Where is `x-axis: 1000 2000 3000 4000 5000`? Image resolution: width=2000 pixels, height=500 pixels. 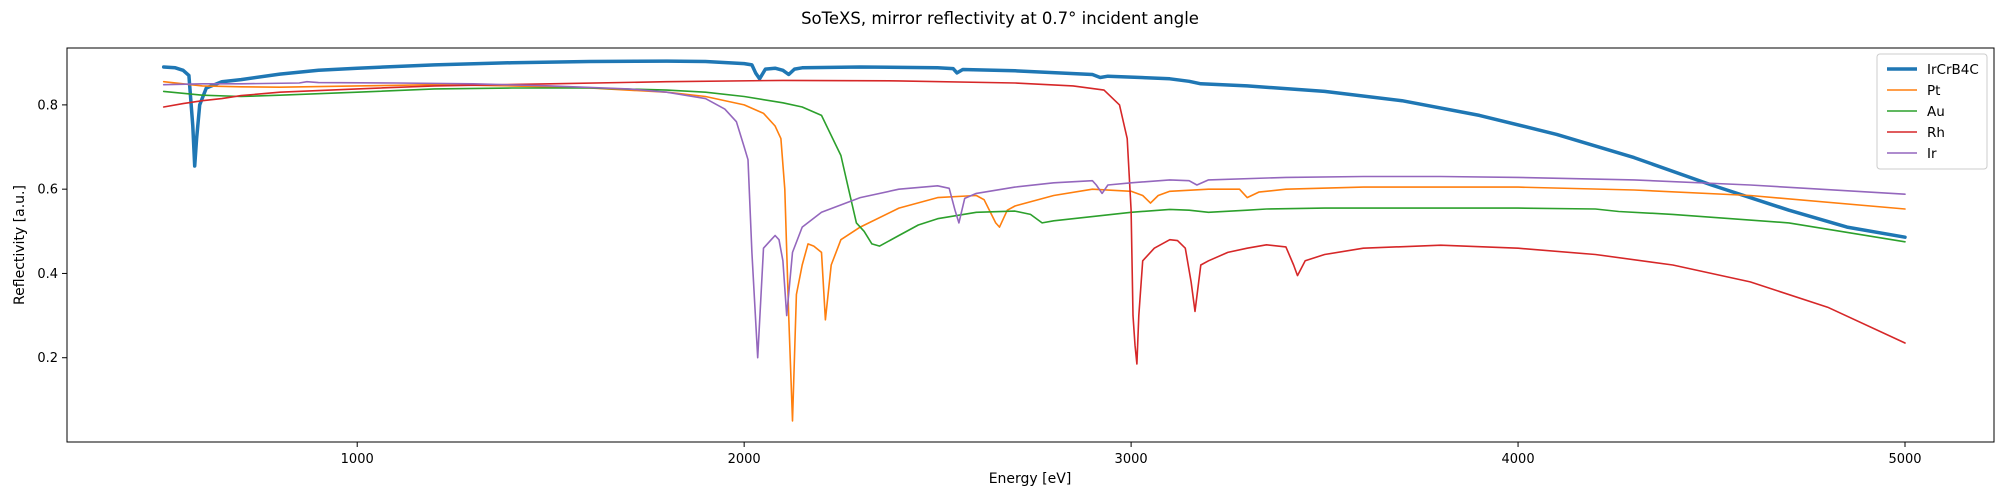 x-axis: 1000 2000 3000 4000 5000 is located at coordinates (1131, 454).